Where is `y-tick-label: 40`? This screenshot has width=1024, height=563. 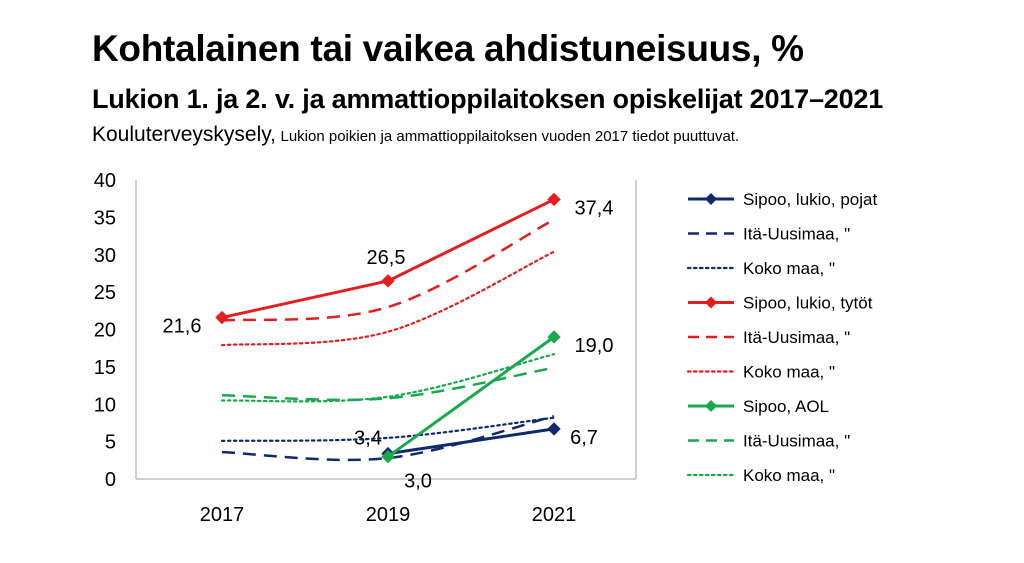
y-tick-label: 40 is located at coordinates (105, 181).